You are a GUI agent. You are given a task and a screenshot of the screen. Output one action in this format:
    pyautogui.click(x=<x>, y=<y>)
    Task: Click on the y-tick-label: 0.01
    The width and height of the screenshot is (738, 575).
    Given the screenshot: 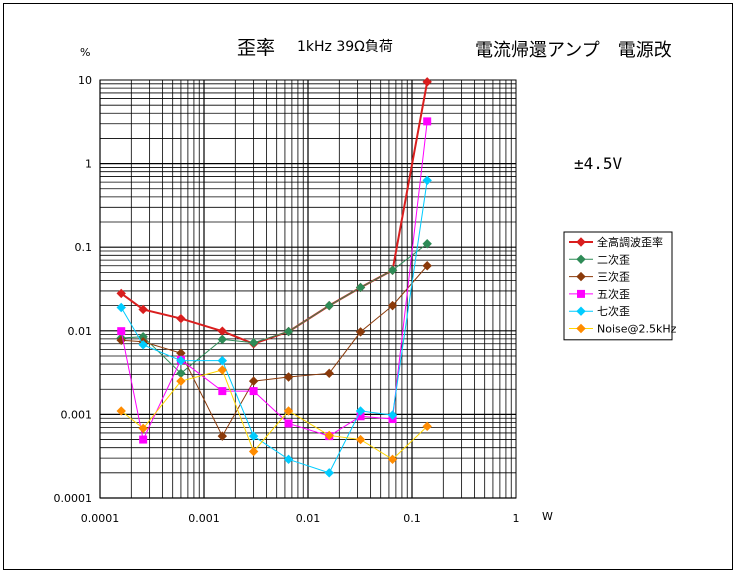 What is the action you would take?
    pyautogui.click(x=80, y=331)
    